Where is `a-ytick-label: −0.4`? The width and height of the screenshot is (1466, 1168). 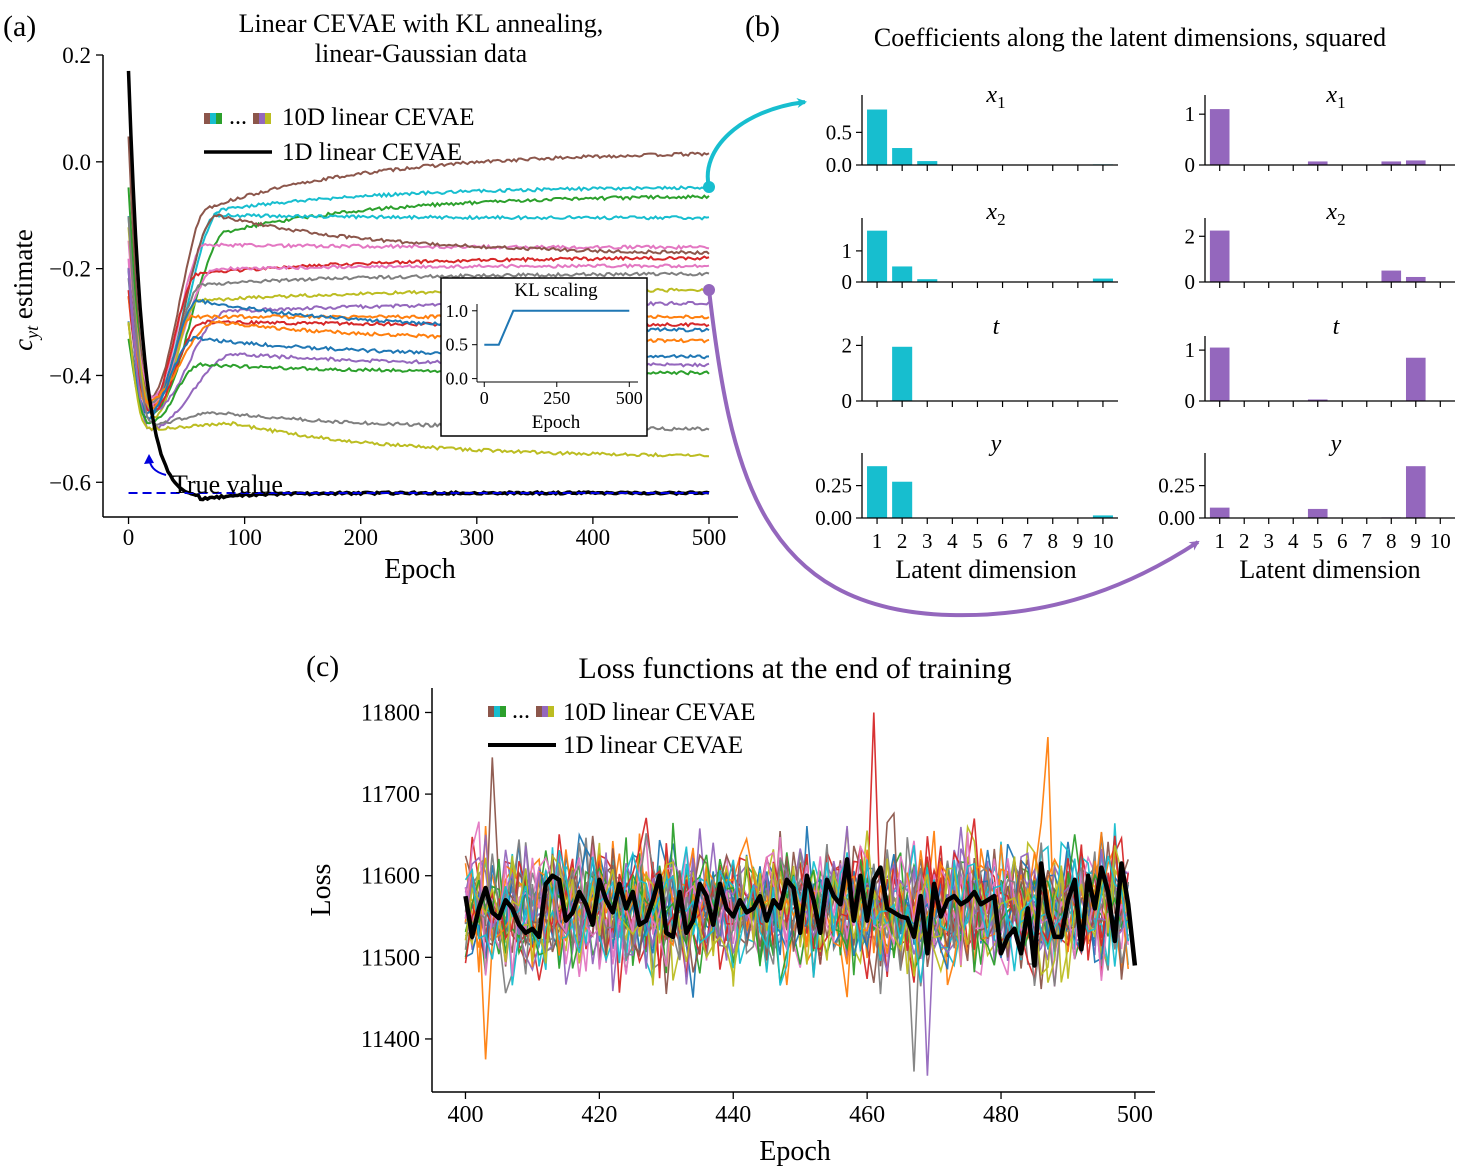
a-ytick-label: −0.4 is located at coordinates (70, 375).